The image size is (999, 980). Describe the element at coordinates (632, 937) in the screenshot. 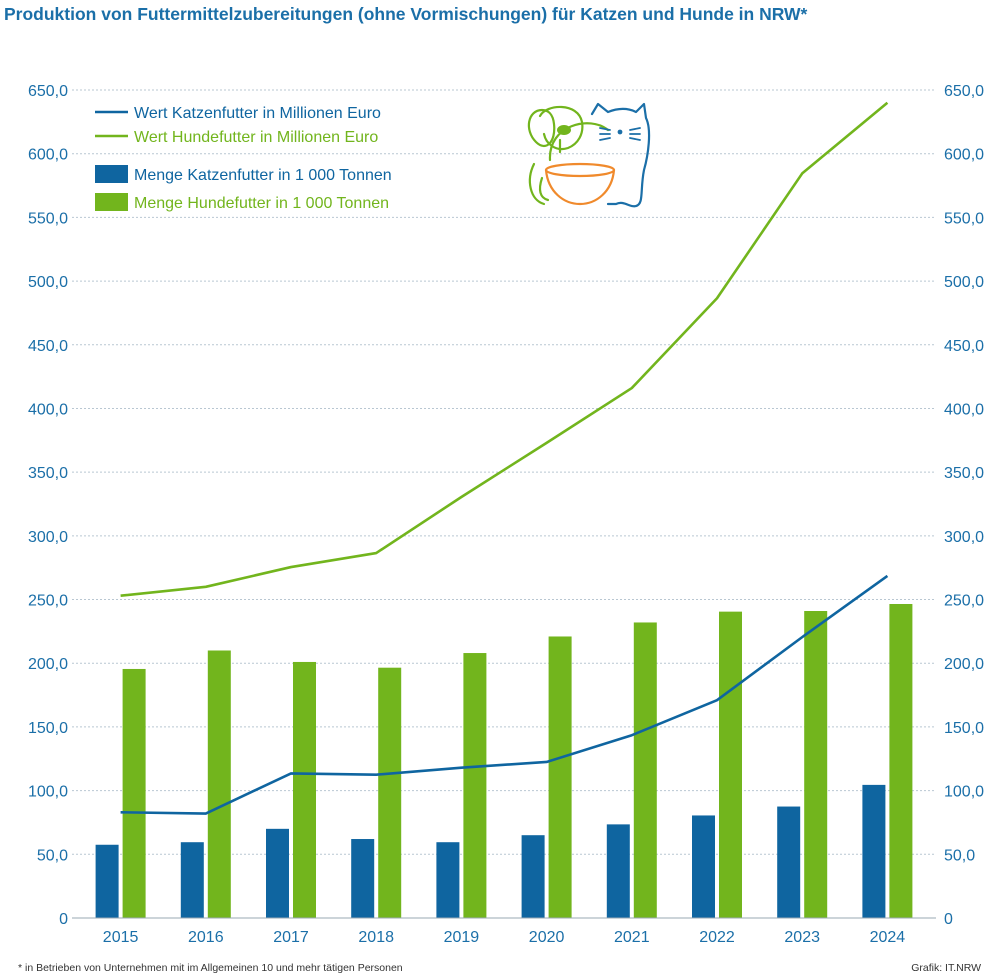

I see `x-tick-label: 2021` at that location.